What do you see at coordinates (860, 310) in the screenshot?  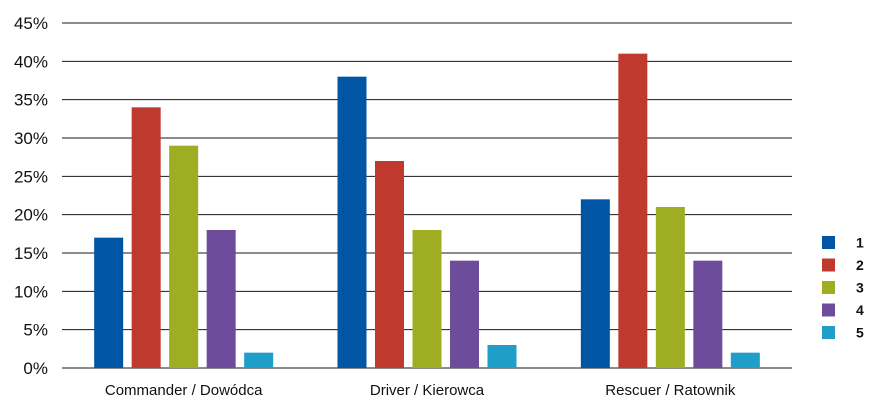 I see `legend-label: 4` at bounding box center [860, 310].